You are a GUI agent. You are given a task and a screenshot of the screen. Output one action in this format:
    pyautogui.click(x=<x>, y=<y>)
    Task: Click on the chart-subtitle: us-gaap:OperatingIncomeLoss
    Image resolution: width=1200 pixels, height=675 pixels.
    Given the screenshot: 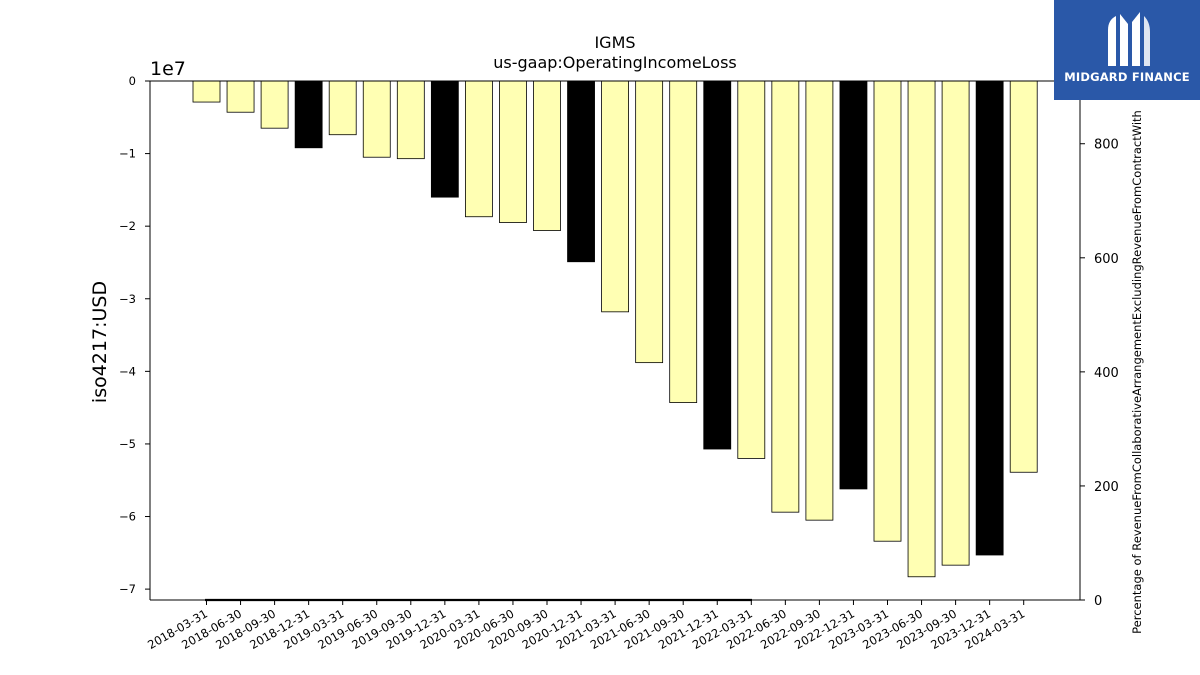 What is the action you would take?
    pyautogui.click(x=615, y=62)
    